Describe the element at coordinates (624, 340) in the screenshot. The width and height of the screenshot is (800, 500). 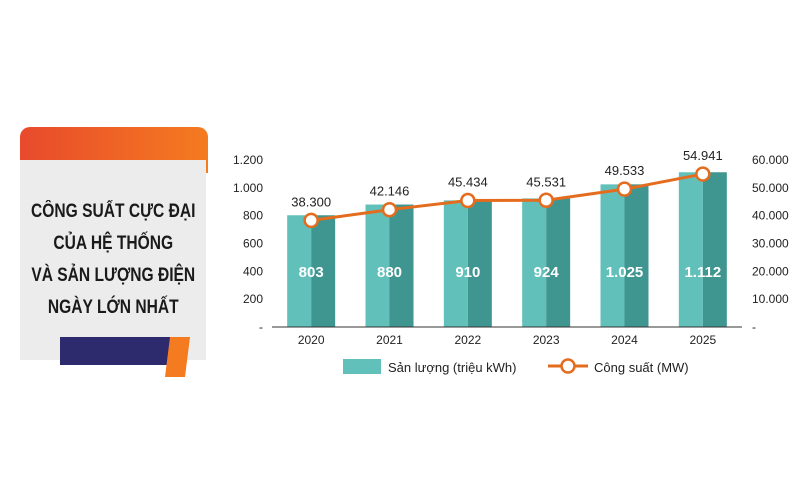
I see `x-tick-label: 2024` at that location.